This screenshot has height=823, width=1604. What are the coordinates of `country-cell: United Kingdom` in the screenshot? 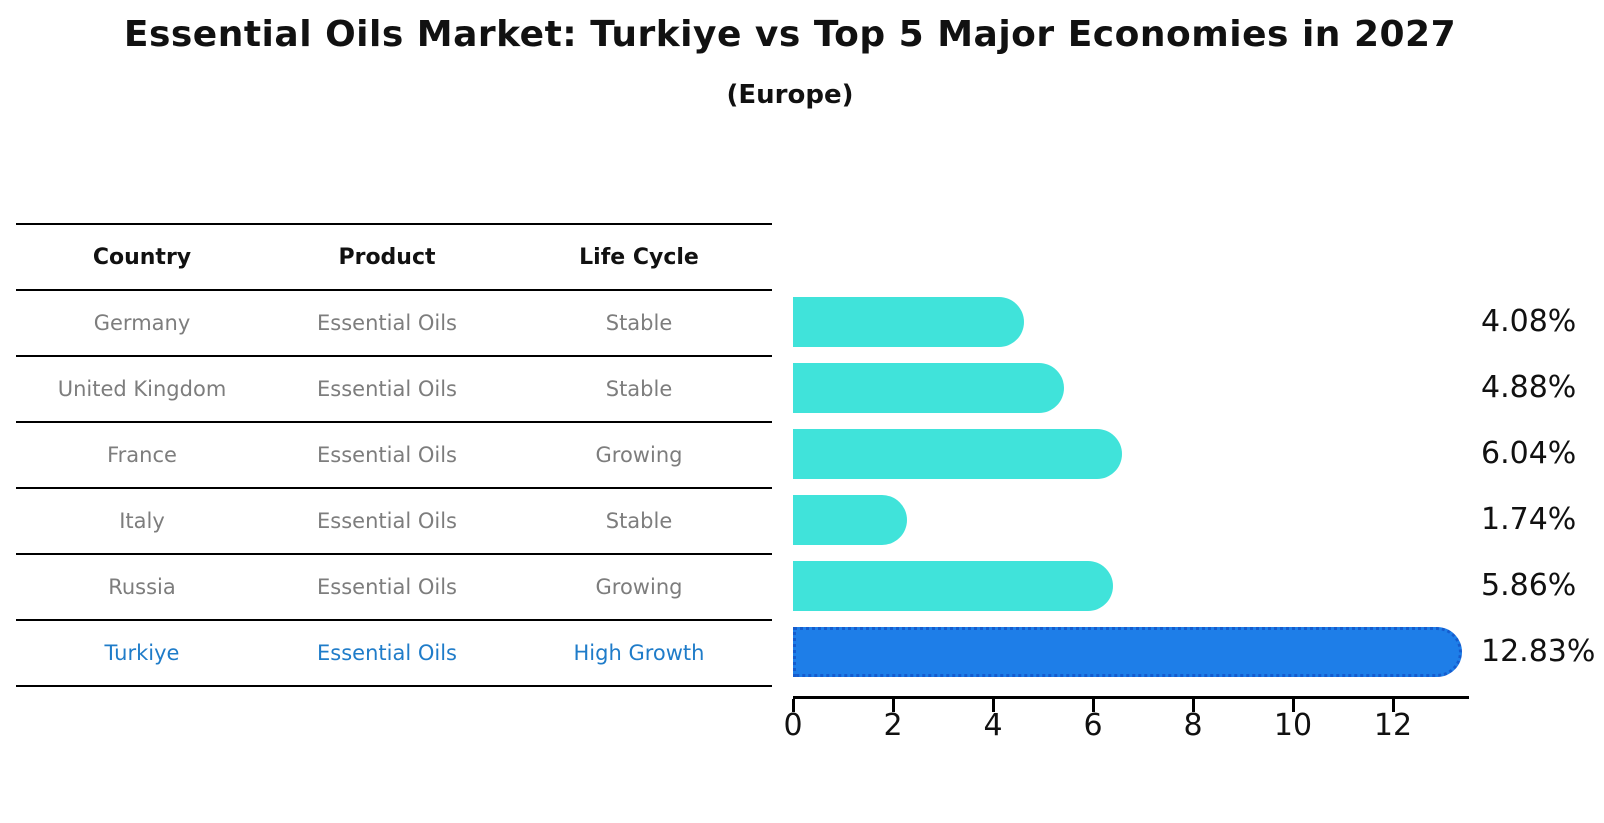 It's located at (142, 389).